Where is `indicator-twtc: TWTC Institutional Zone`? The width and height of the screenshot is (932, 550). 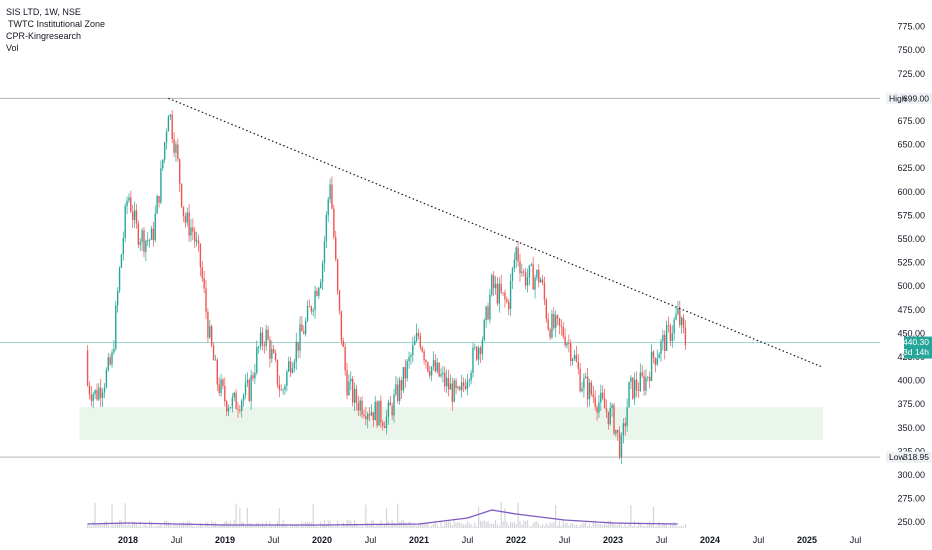
indicator-twtc: TWTC Institutional Zone is located at coordinates (57, 24).